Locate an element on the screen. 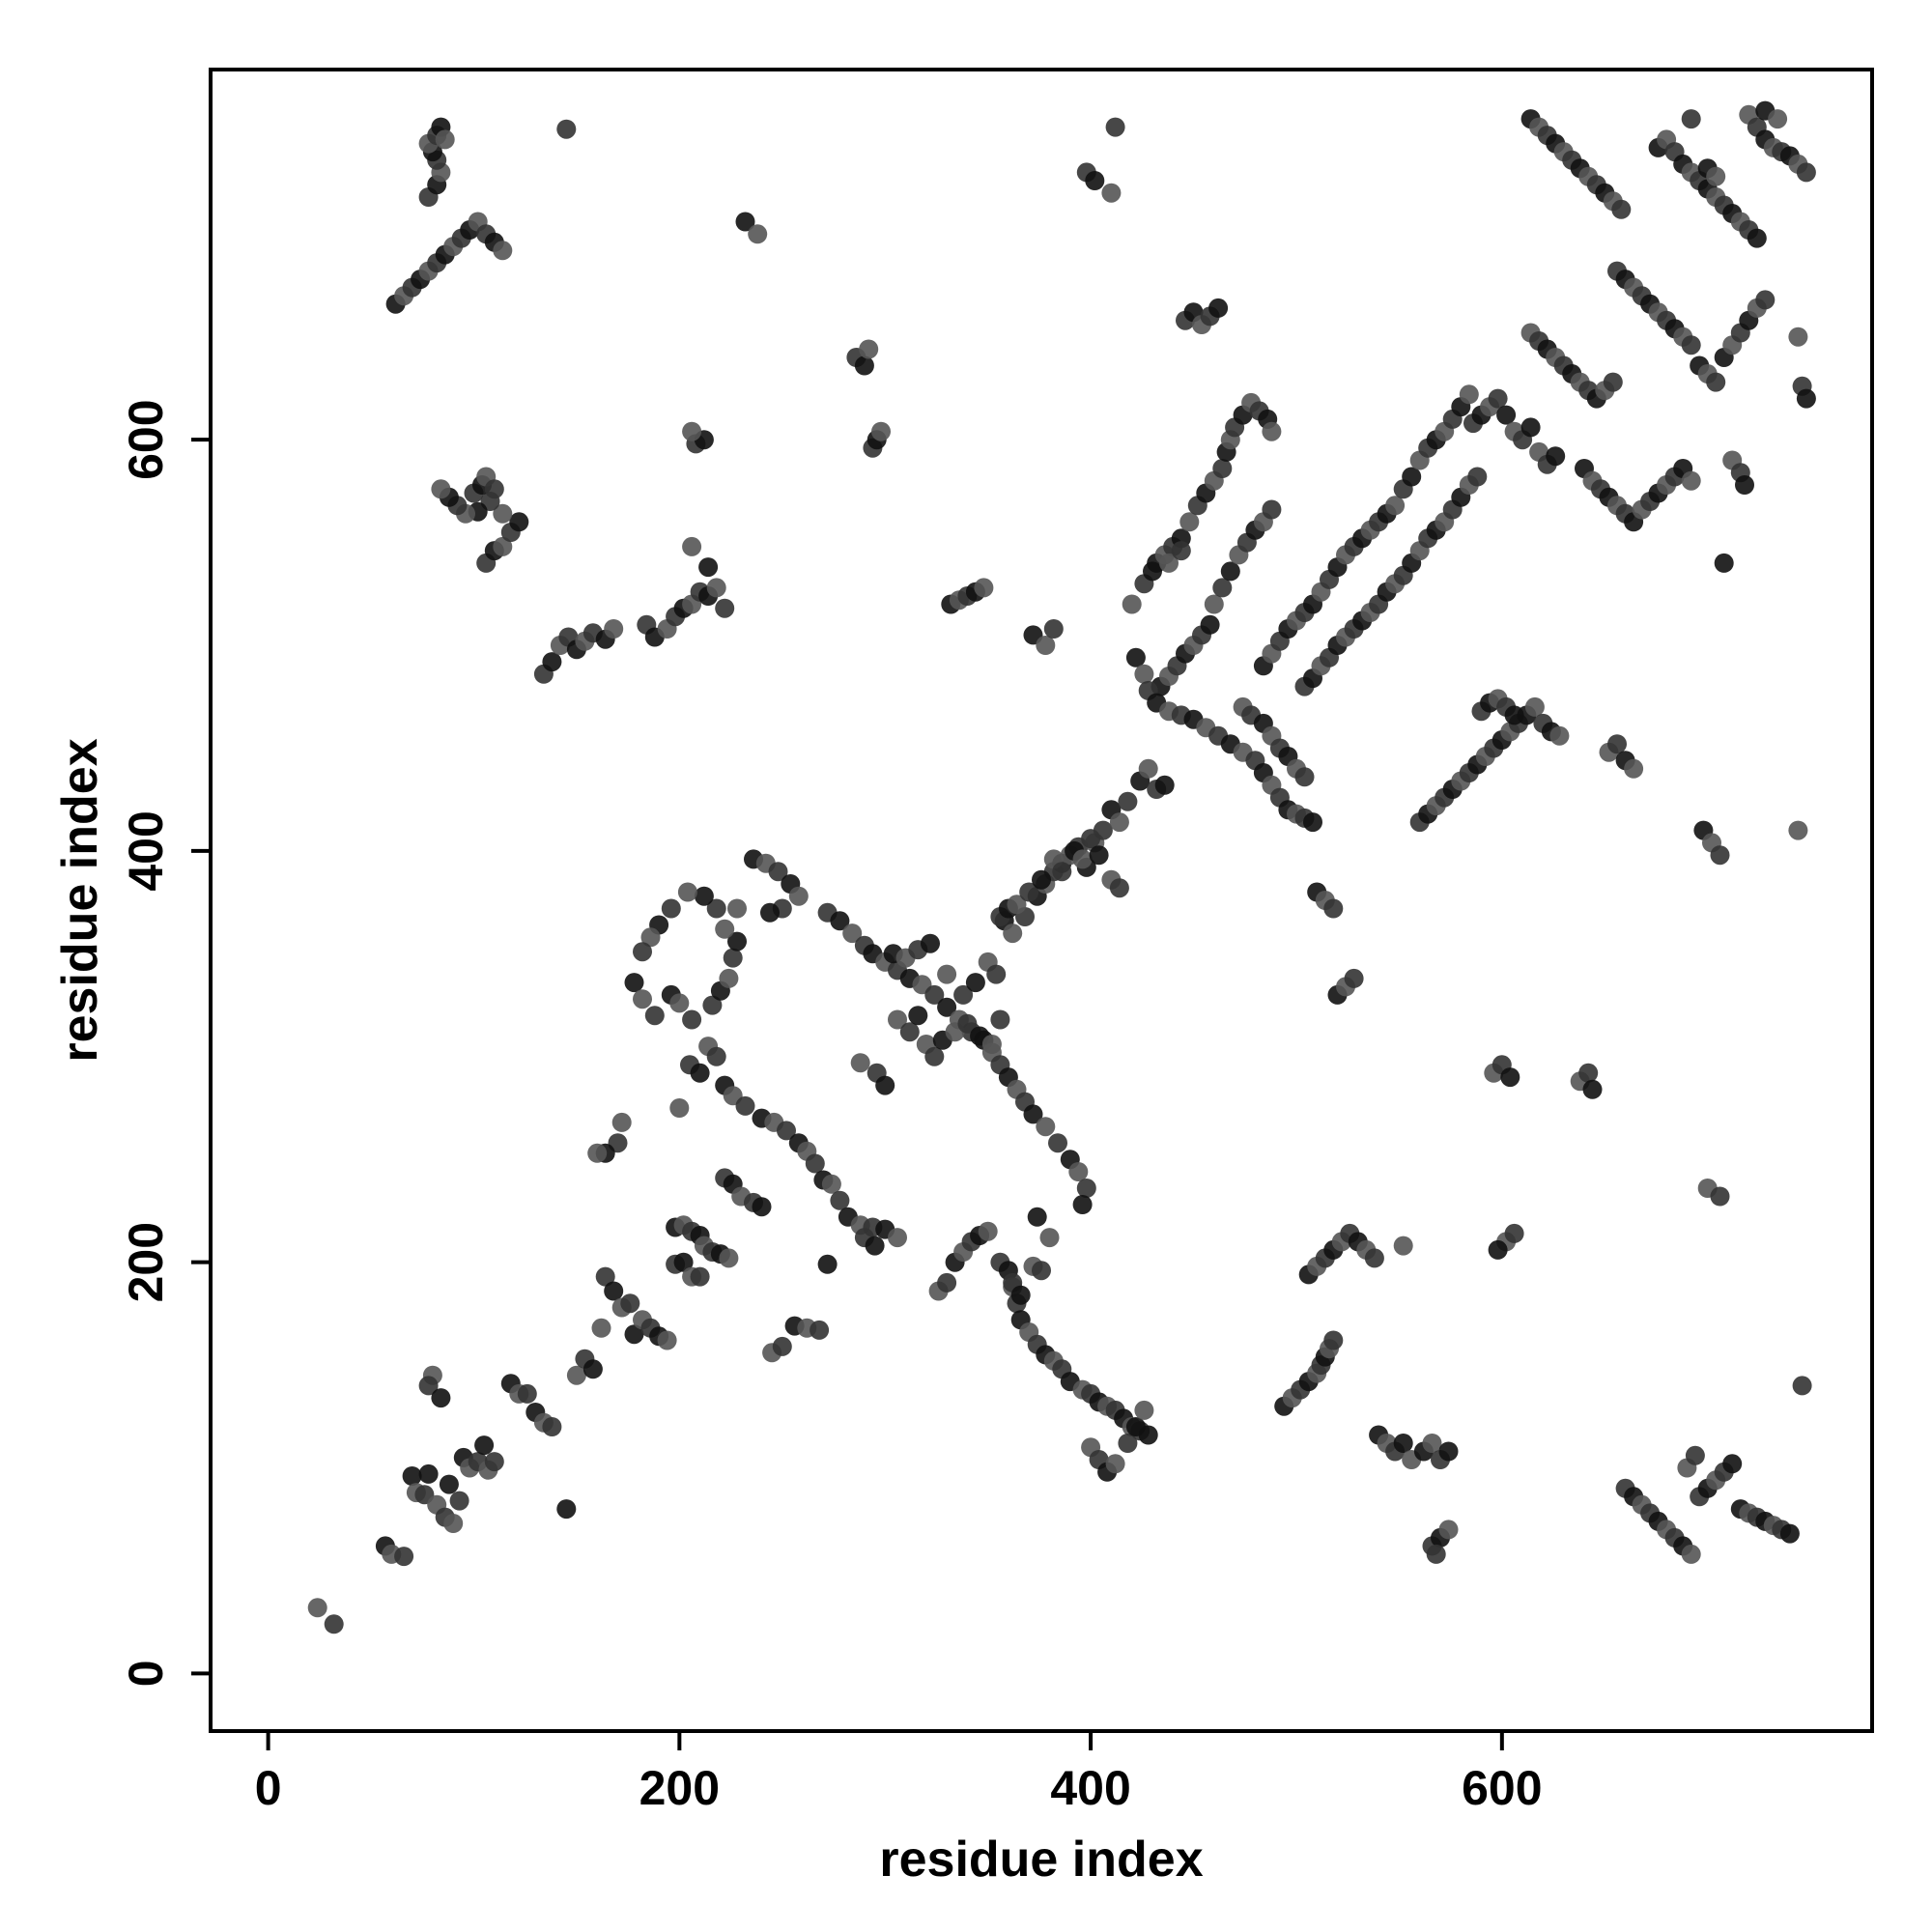 Image resolution: width=1932 pixels, height=1932 pixels. x-tick-label: 0 is located at coordinates (268, 1788).